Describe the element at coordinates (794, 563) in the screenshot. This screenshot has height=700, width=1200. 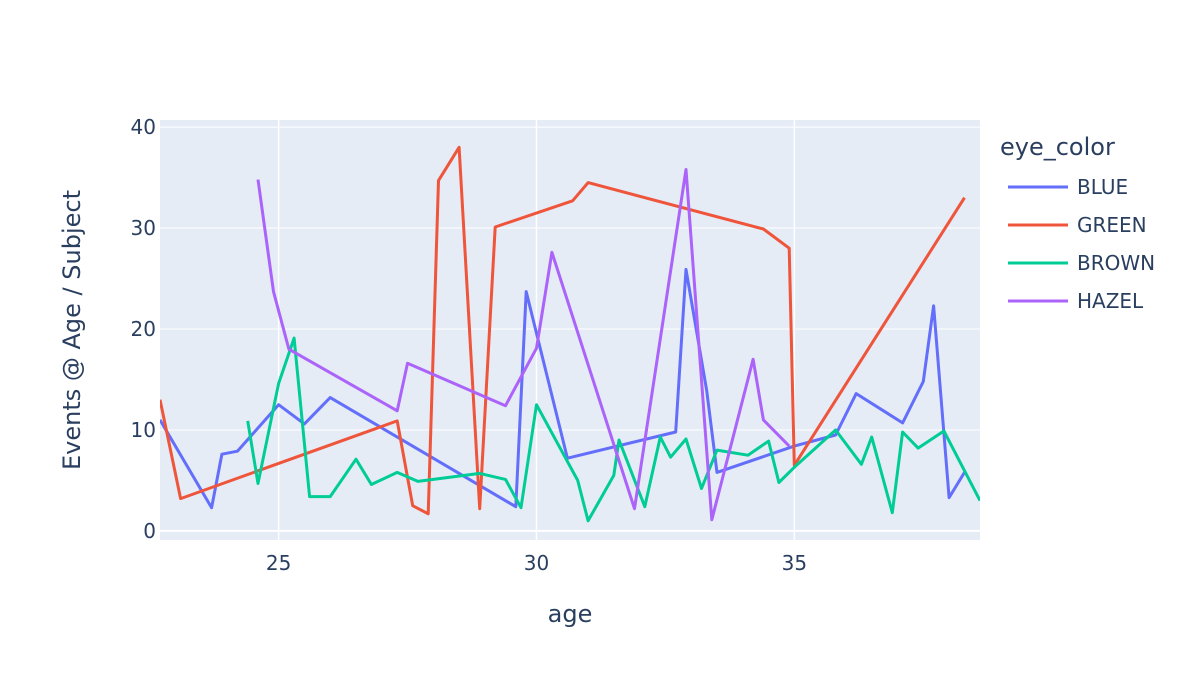
I see `x-tick-label: 35` at that location.